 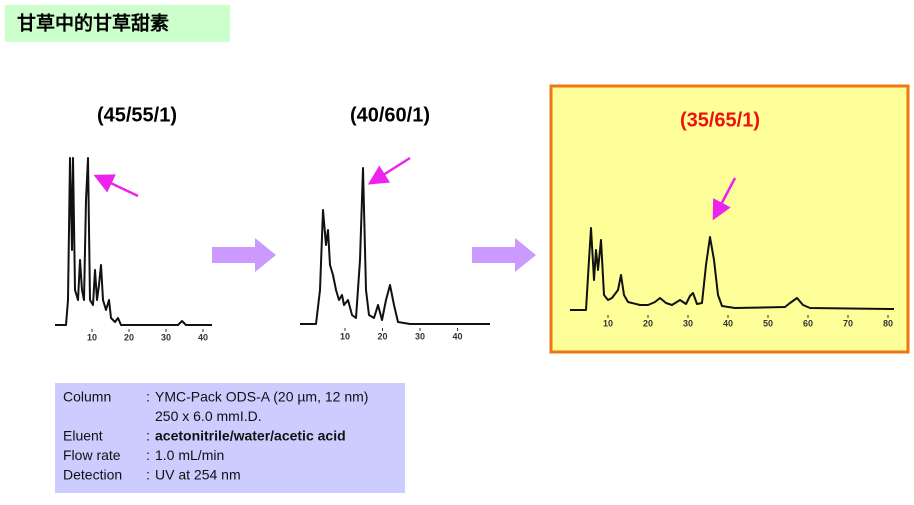 What do you see at coordinates (250, 436) in the screenshot?
I see `condition-value: acetonitrile/water/acetic acid` at bounding box center [250, 436].